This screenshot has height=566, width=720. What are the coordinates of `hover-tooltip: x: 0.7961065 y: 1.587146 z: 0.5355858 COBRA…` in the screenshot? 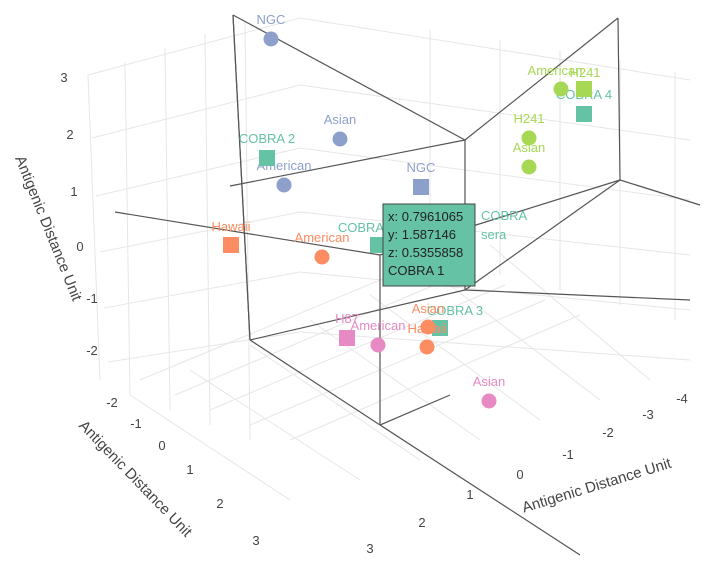 It's located at (455, 245).